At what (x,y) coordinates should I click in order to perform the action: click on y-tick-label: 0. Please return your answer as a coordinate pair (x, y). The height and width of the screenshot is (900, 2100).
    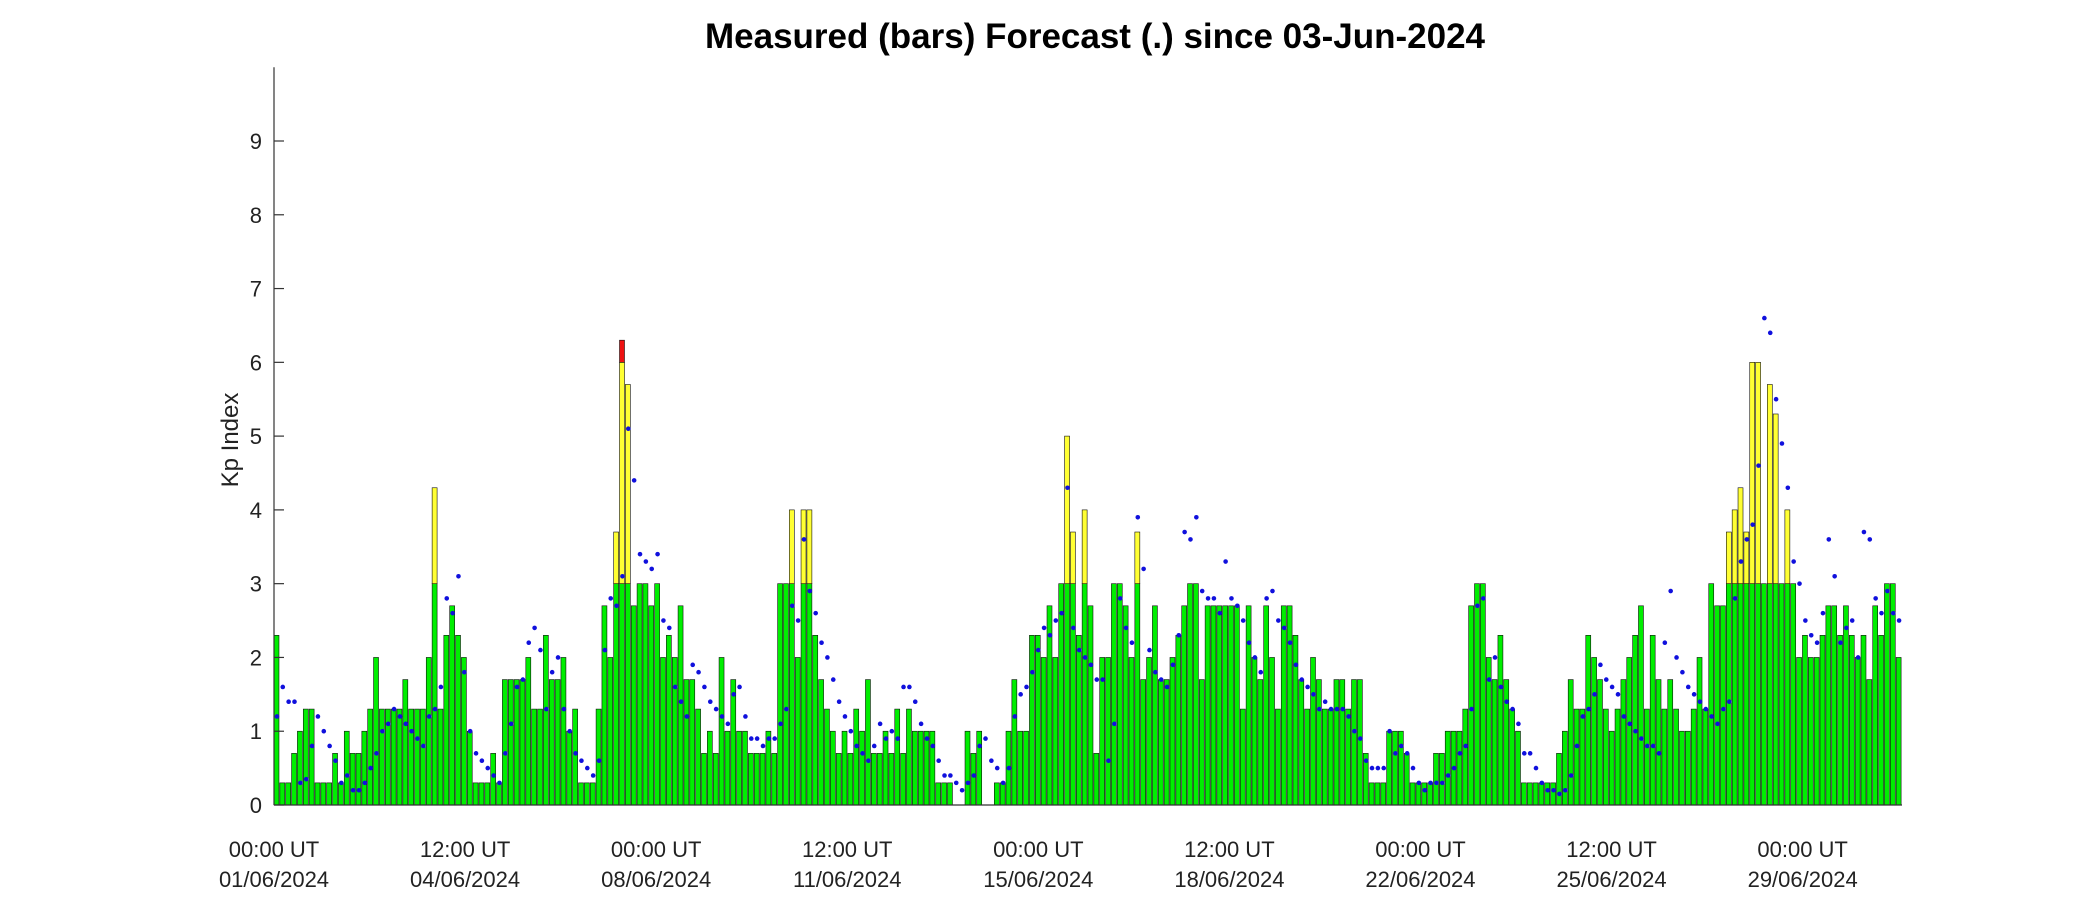
    Looking at the image, I should click on (256, 805).